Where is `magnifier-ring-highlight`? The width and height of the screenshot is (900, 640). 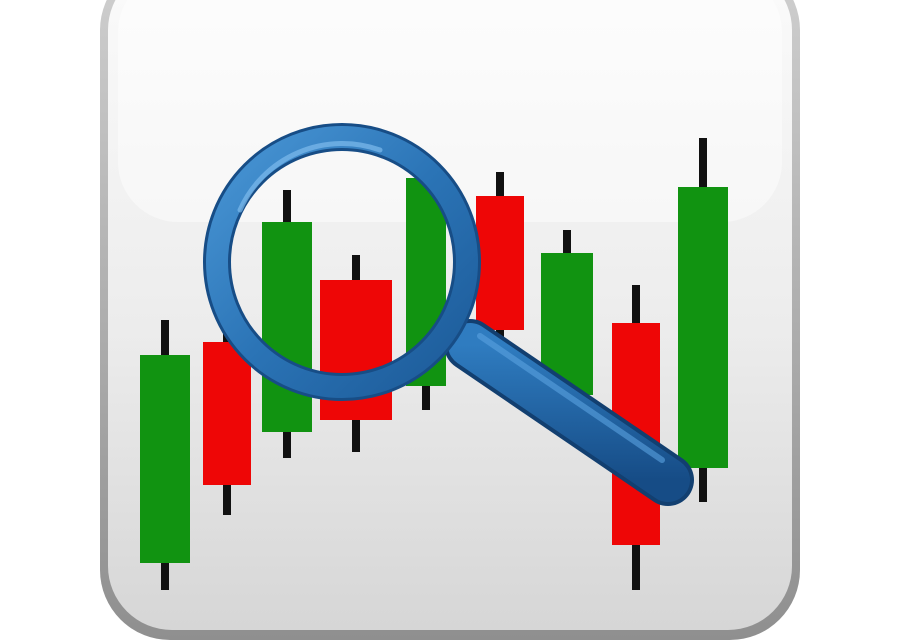
magnifier-ring-highlight is located at coordinates (310, 177).